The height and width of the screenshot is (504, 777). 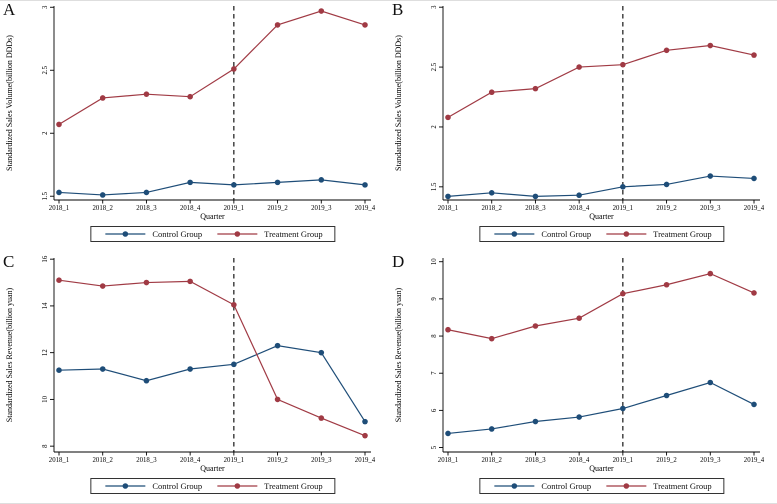 What do you see at coordinates (9, 261) in the screenshot?
I see `panel-letter-c: C` at bounding box center [9, 261].